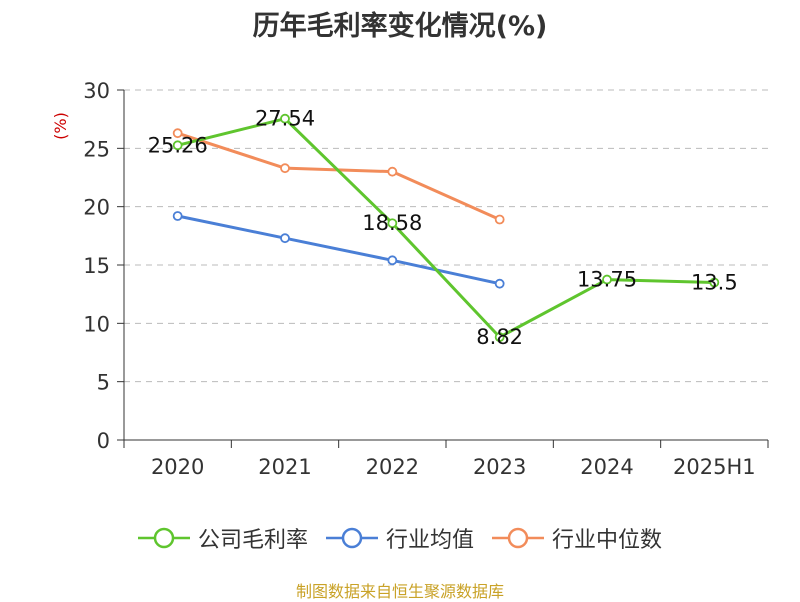 Image resolution: width=800 pixels, height=602 pixels. I want to click on data-label: 25.26, so click(178, 145).